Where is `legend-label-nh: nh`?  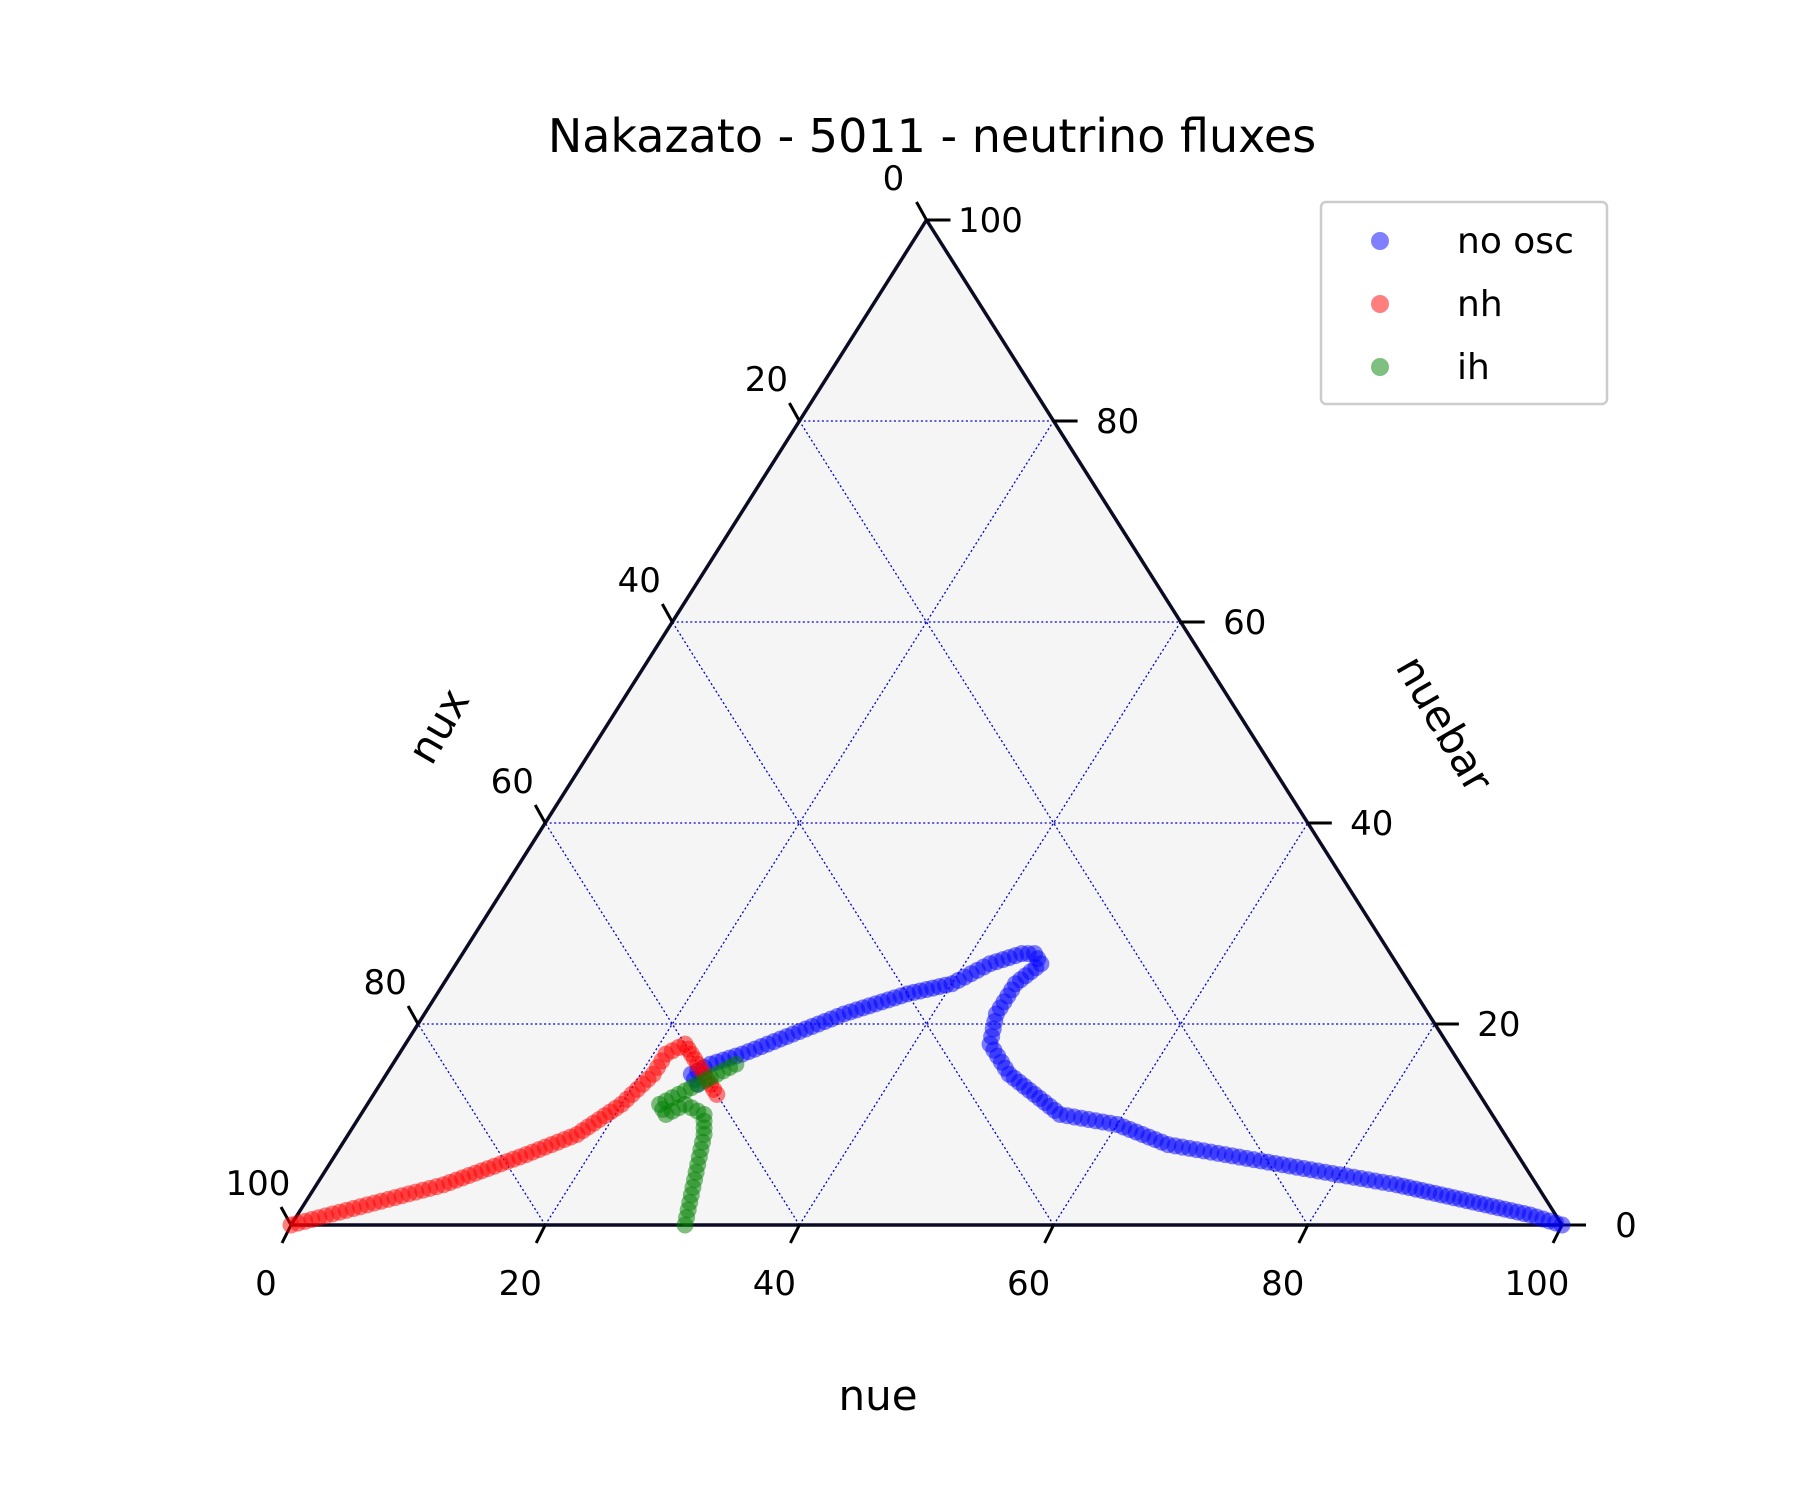 legend-label-nh: nh is located at coordinates (1480, 304).